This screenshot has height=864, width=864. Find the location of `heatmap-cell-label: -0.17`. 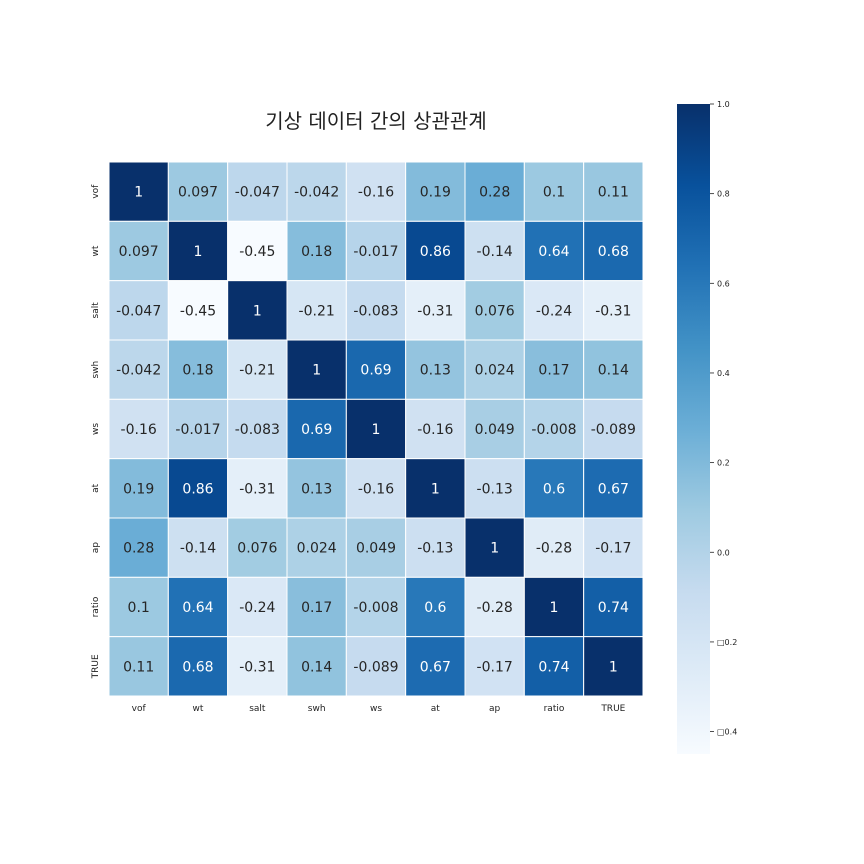

heatmap-cell-label: -0.17 is located at coordinates (613, 549).